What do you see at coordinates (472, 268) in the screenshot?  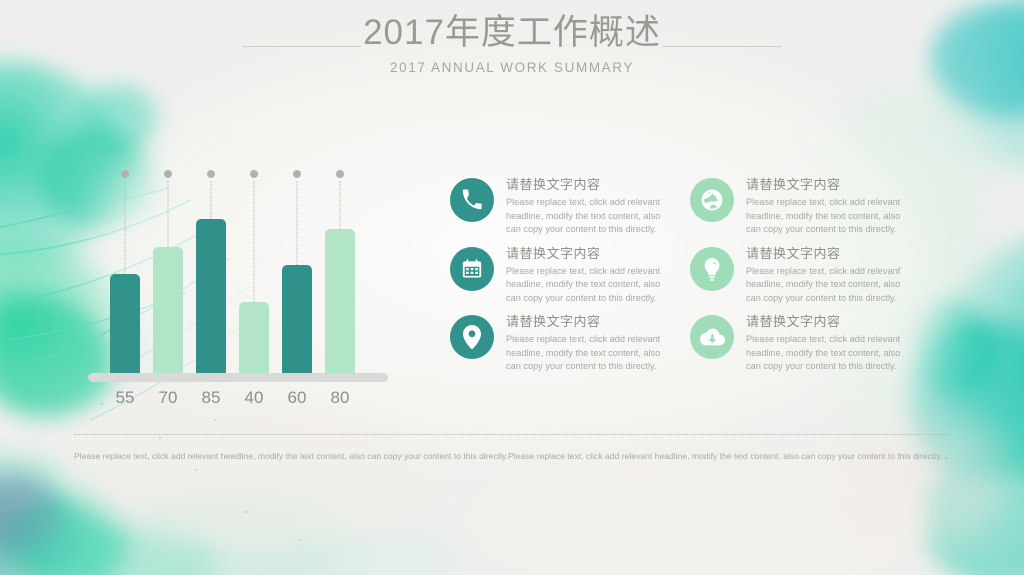 I see `calendar-icon` at bounding box center [472, 268].